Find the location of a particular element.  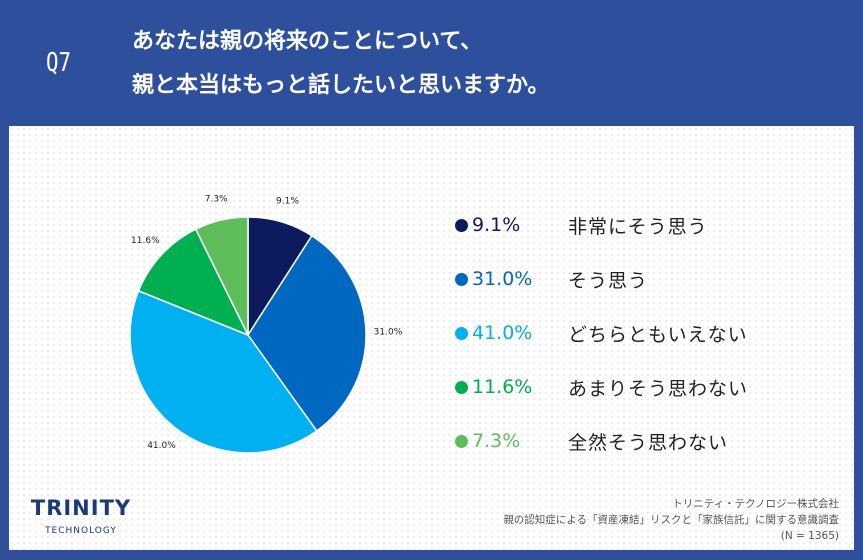

legend-label: そう思う is located at coordinates (608, 280).